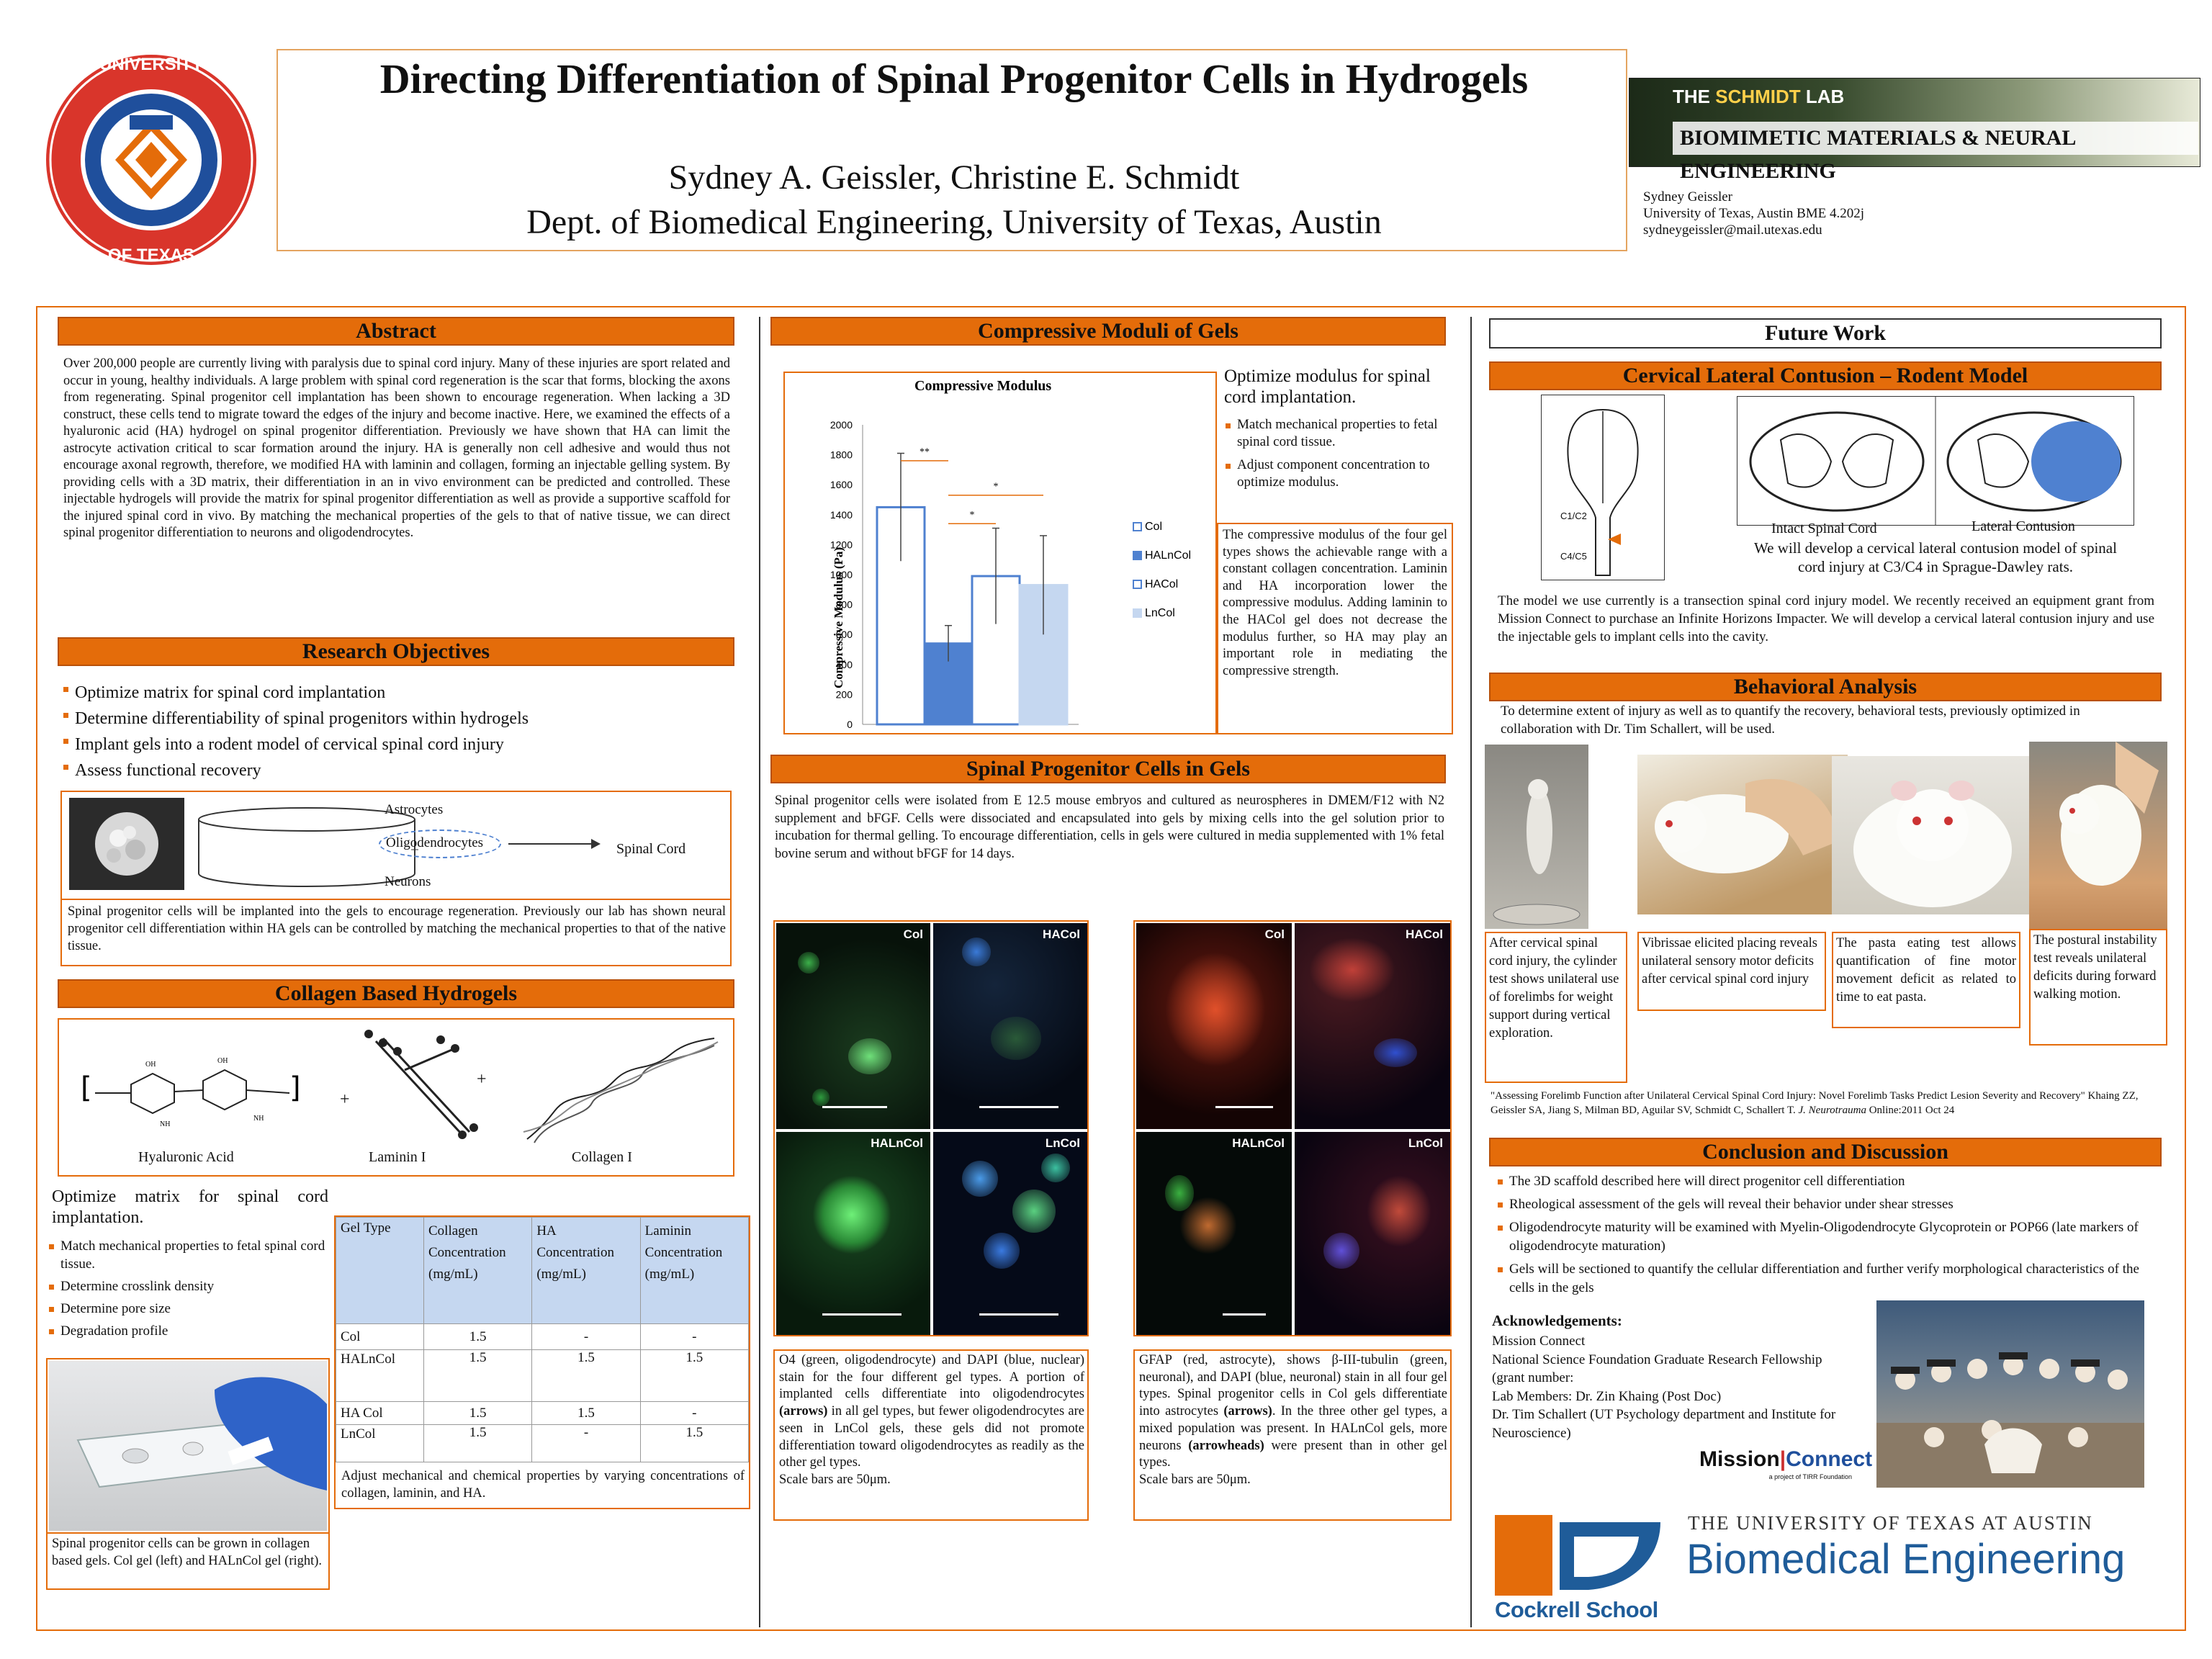  What do you see at coordinates (1108, 769) in the screenshot?
I see `spc-heading: Spinal Progenitor Cells in Gels` at bounding box center [1108, 769].